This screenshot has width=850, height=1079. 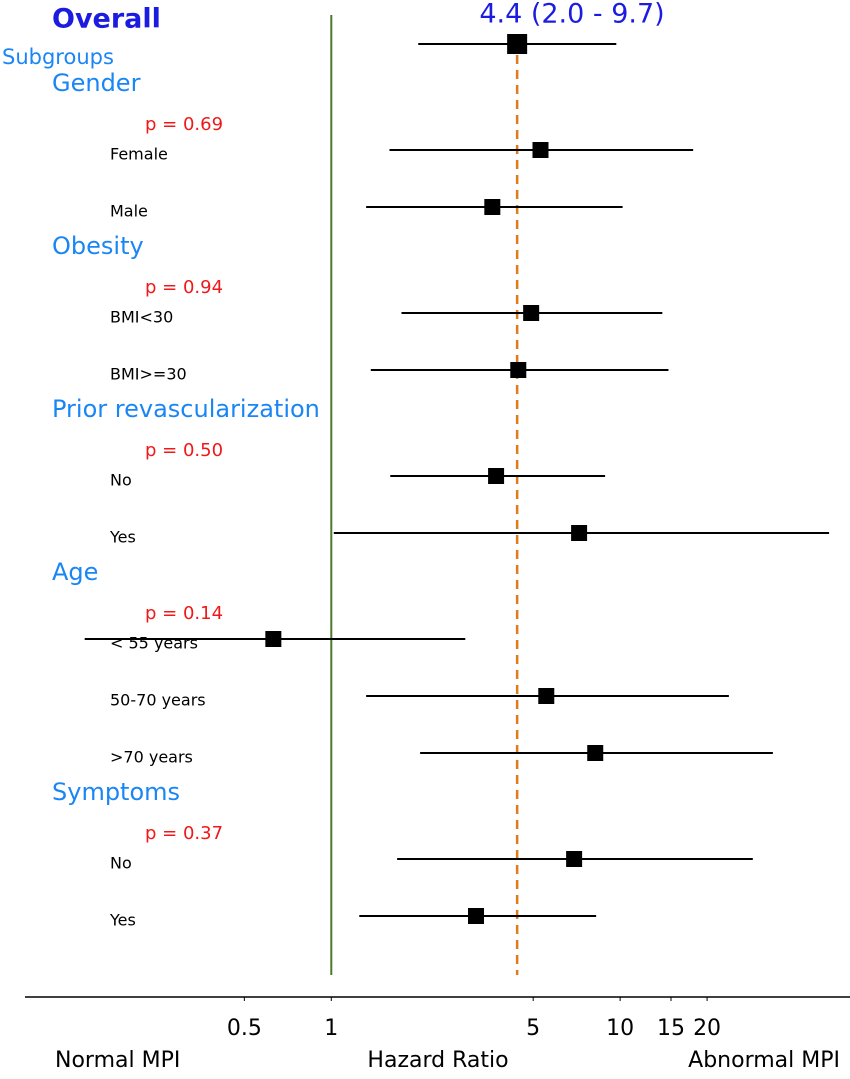 I want to click on x-axis-label: Hazard Ratio, so click(x=437, y=1060).